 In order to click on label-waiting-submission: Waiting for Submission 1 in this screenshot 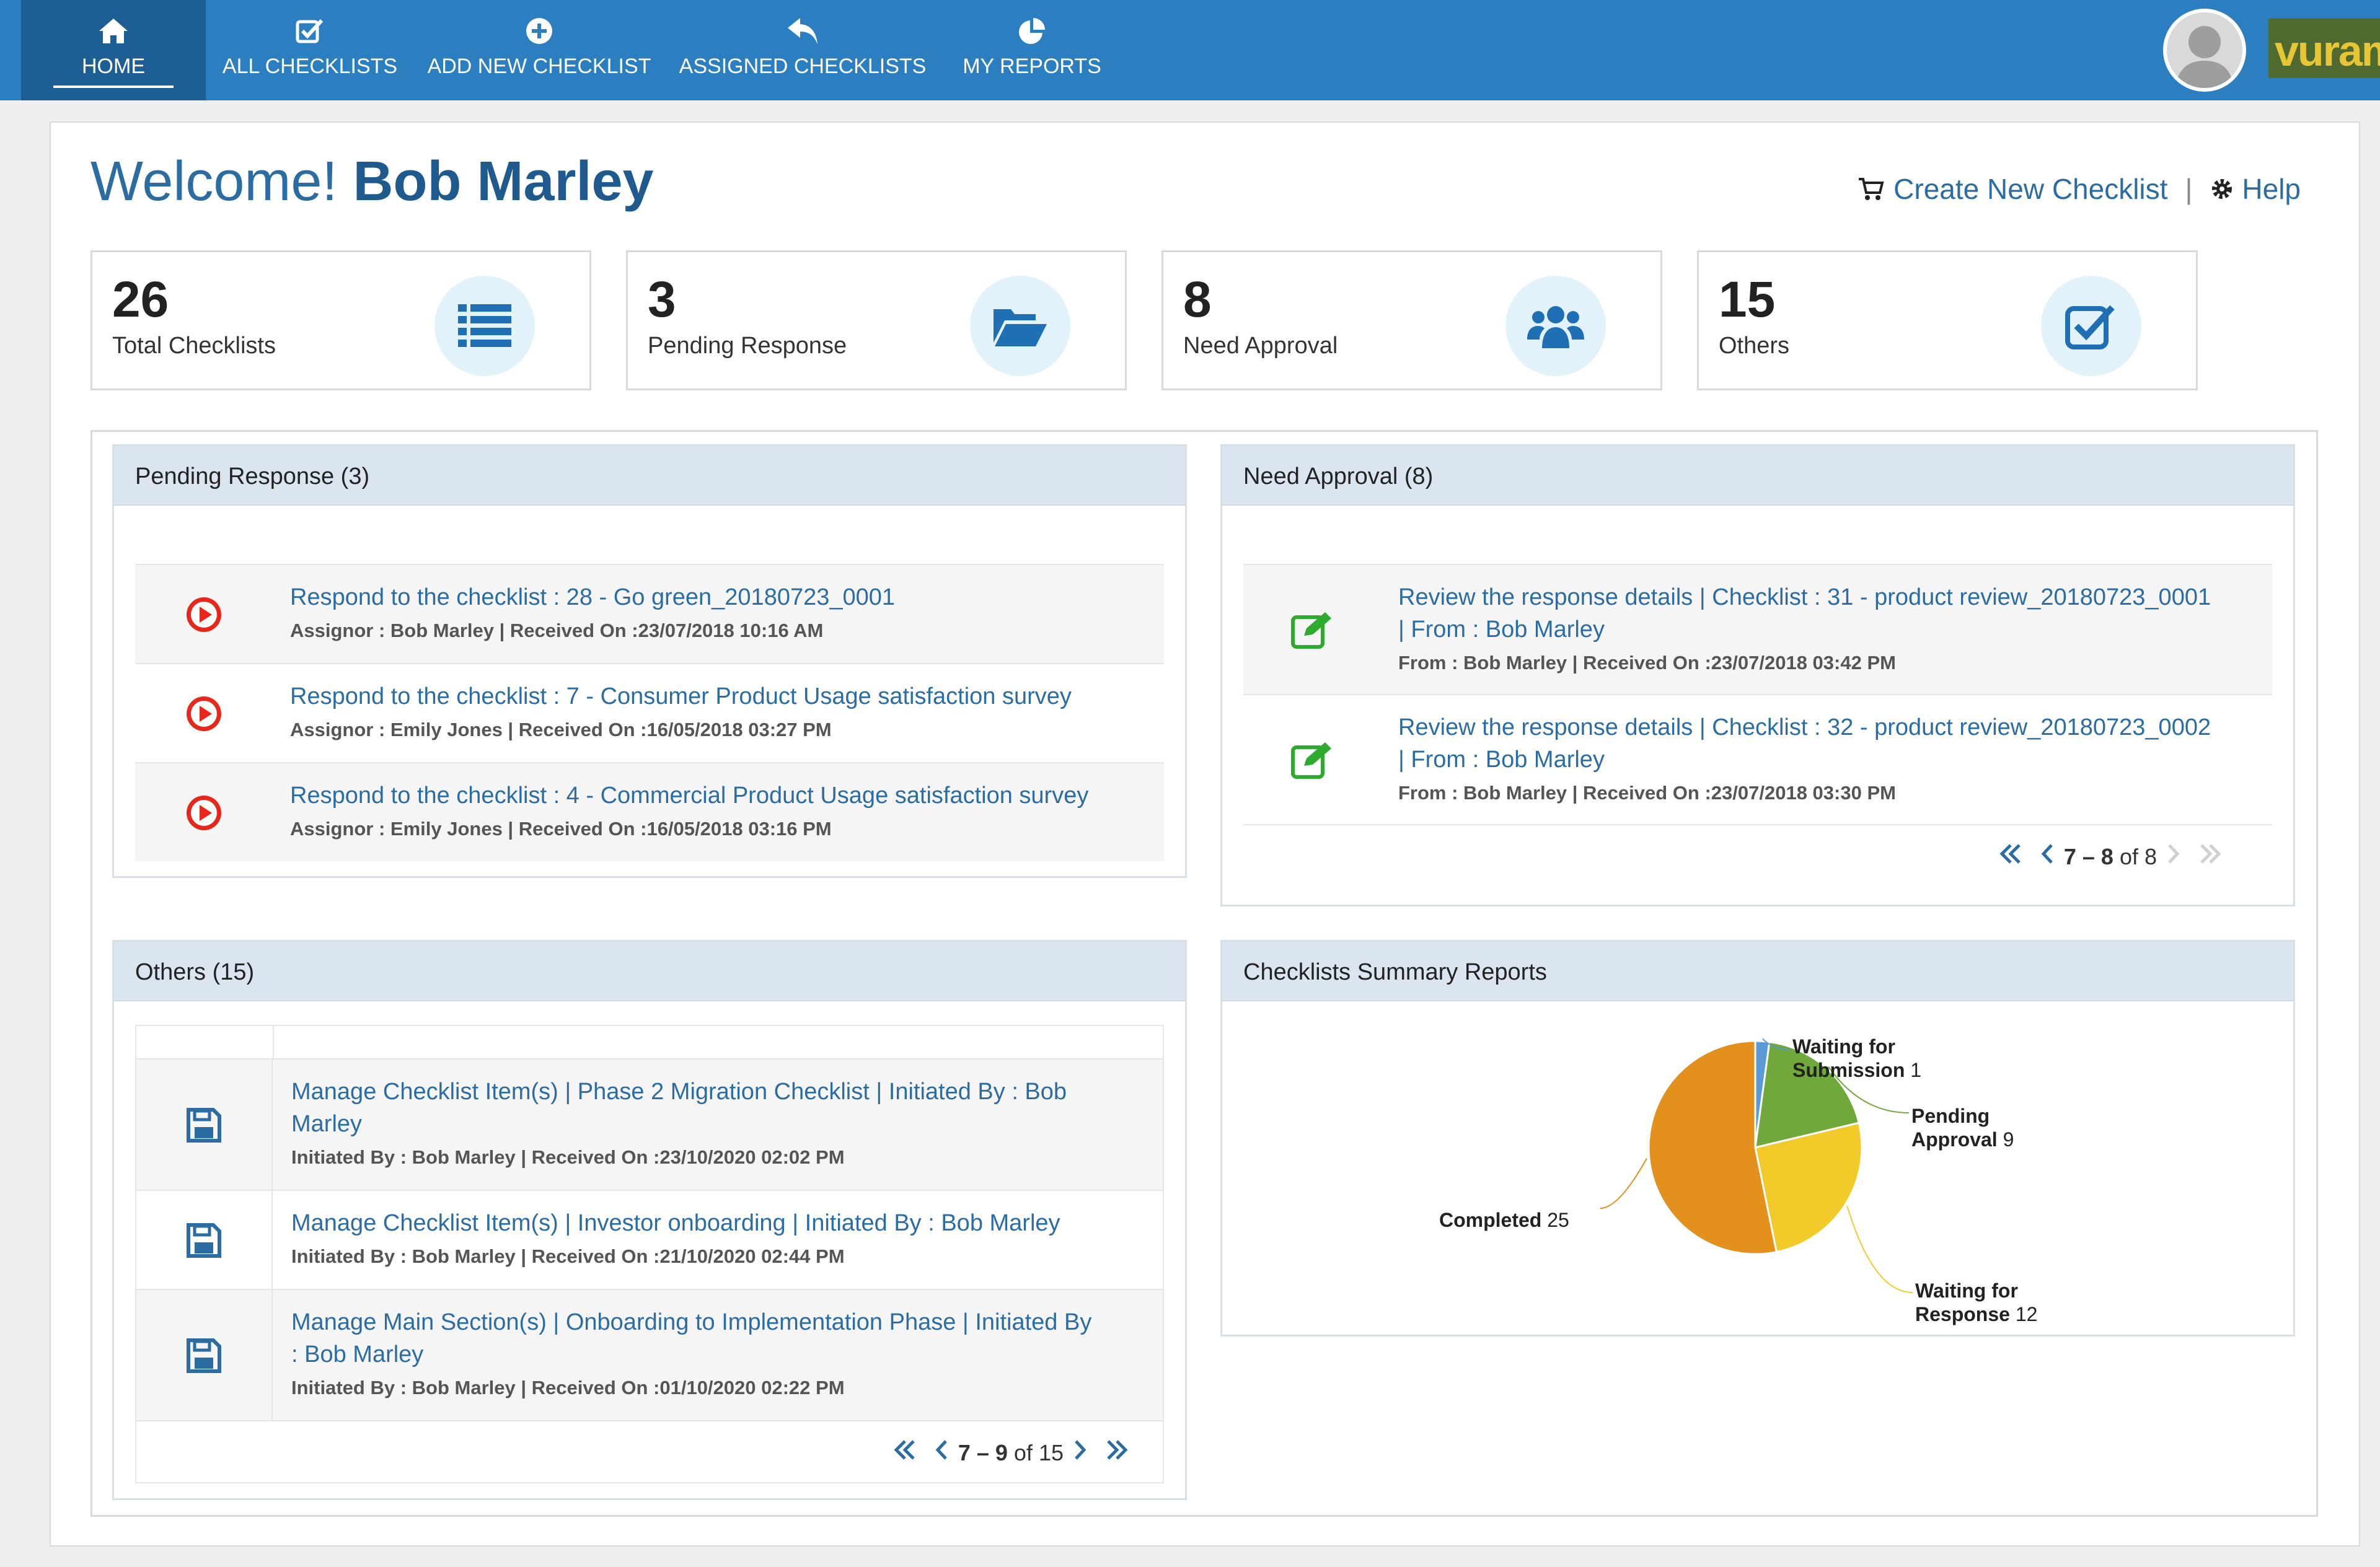, I will do `click(1857, 1058)`.